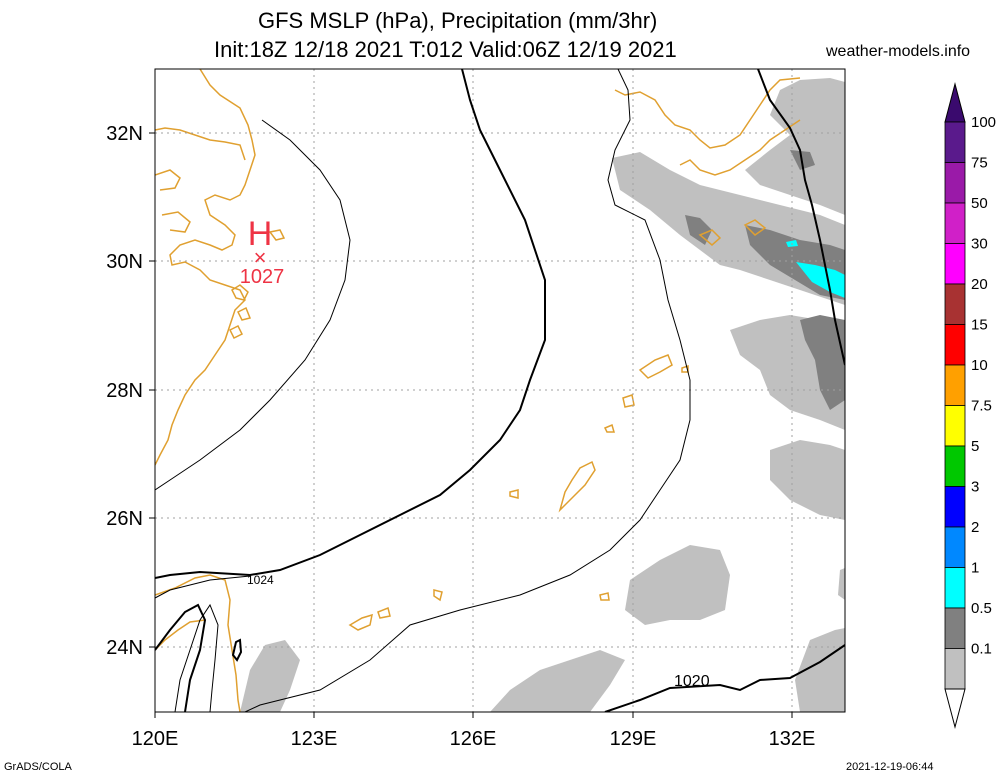  Describe the element at coordinates (898, 51) in the screenshot. I see `credit-label: weather-models.info` at that location.